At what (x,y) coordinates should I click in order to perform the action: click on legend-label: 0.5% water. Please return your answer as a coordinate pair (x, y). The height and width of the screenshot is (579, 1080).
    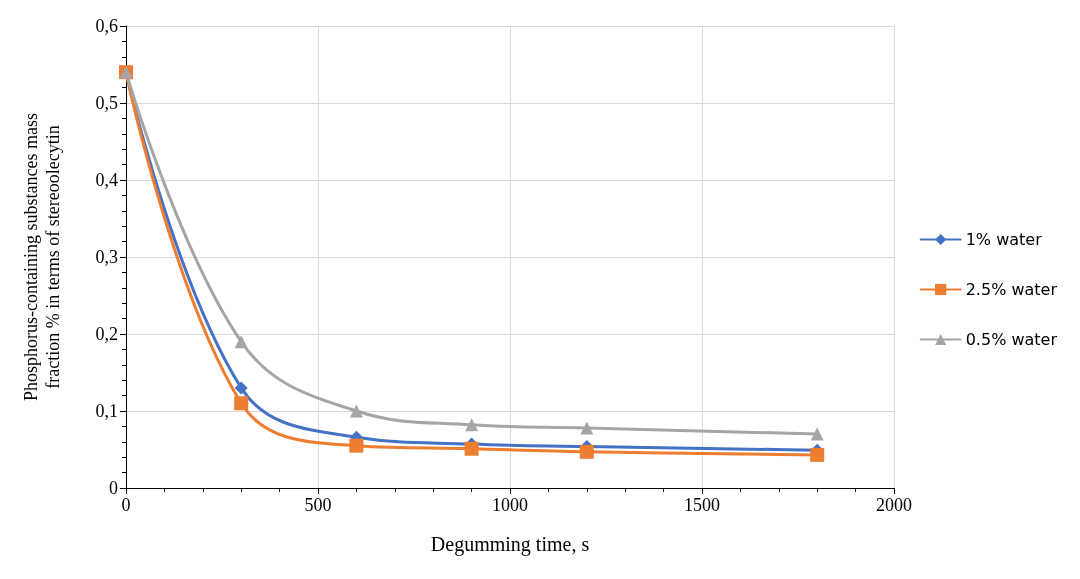
    Looking at the image, I should click on (1011, 339).